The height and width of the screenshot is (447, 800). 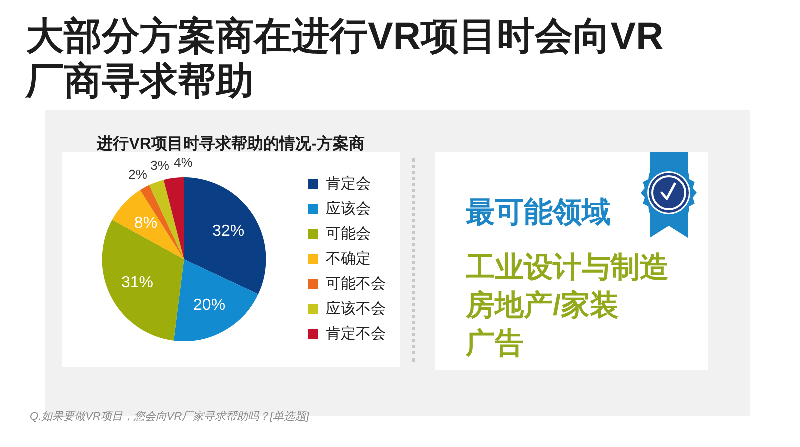 What do you see at coordinates (228, 231) in the screenshot?
I see `data-label: 32%` at bounding box center [228, 231].